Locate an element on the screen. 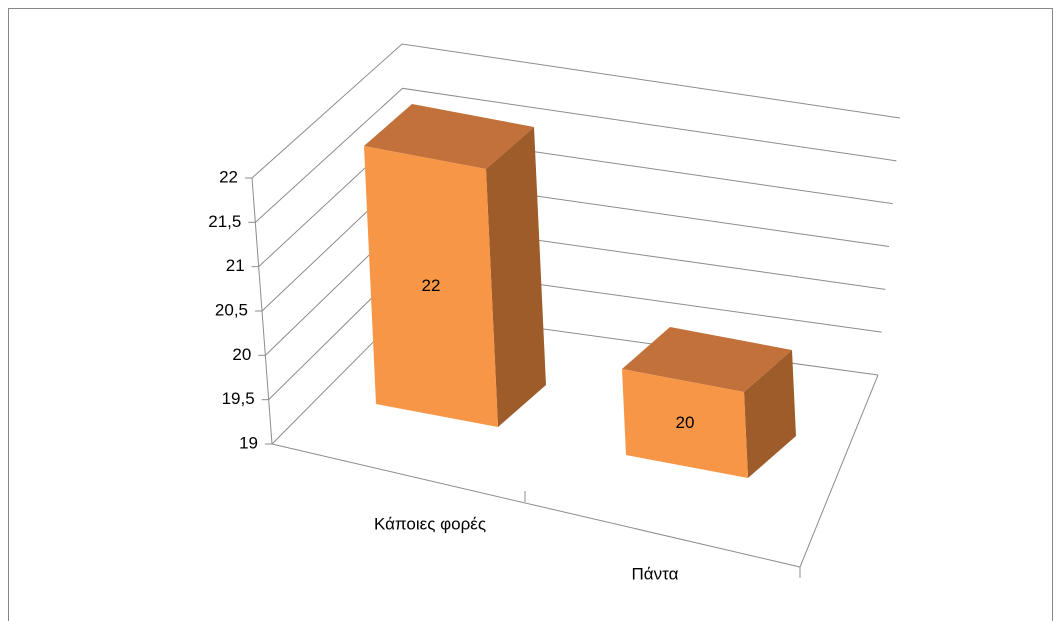 The height and width of the screenshot is (621, 1062). x-tick-label: Πάντα is located at coordinates (655, 573).